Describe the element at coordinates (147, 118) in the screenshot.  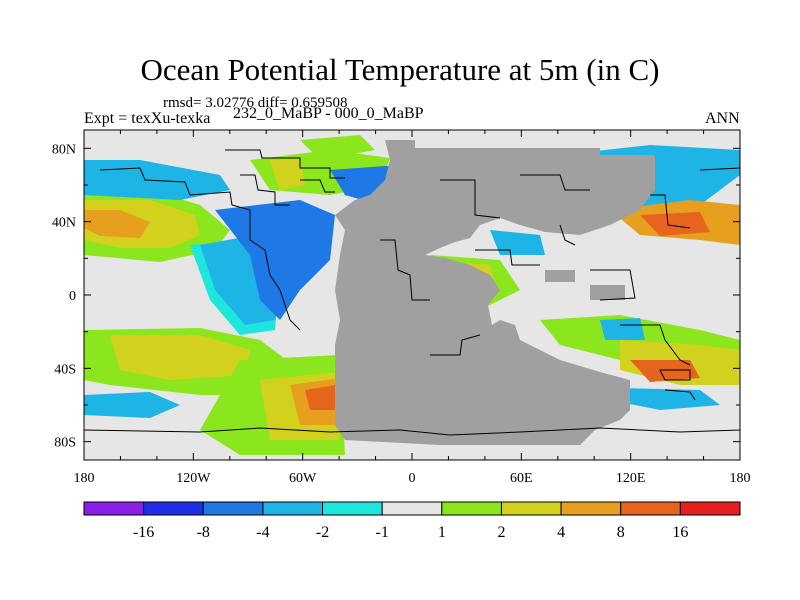
I see `experiment-label: Expt = texXu-texka` at that location.